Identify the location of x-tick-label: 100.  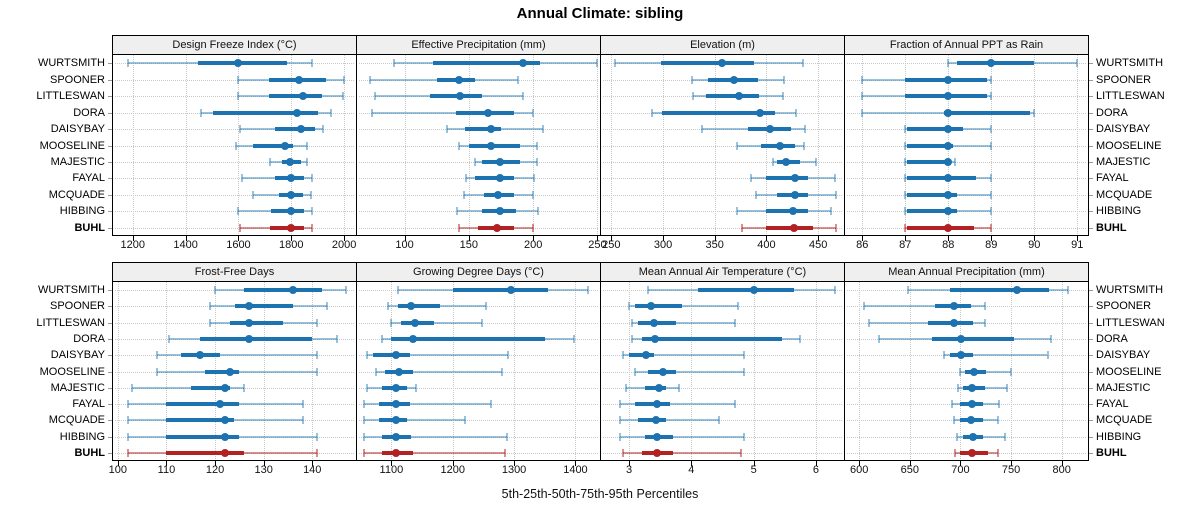
(404, 245).